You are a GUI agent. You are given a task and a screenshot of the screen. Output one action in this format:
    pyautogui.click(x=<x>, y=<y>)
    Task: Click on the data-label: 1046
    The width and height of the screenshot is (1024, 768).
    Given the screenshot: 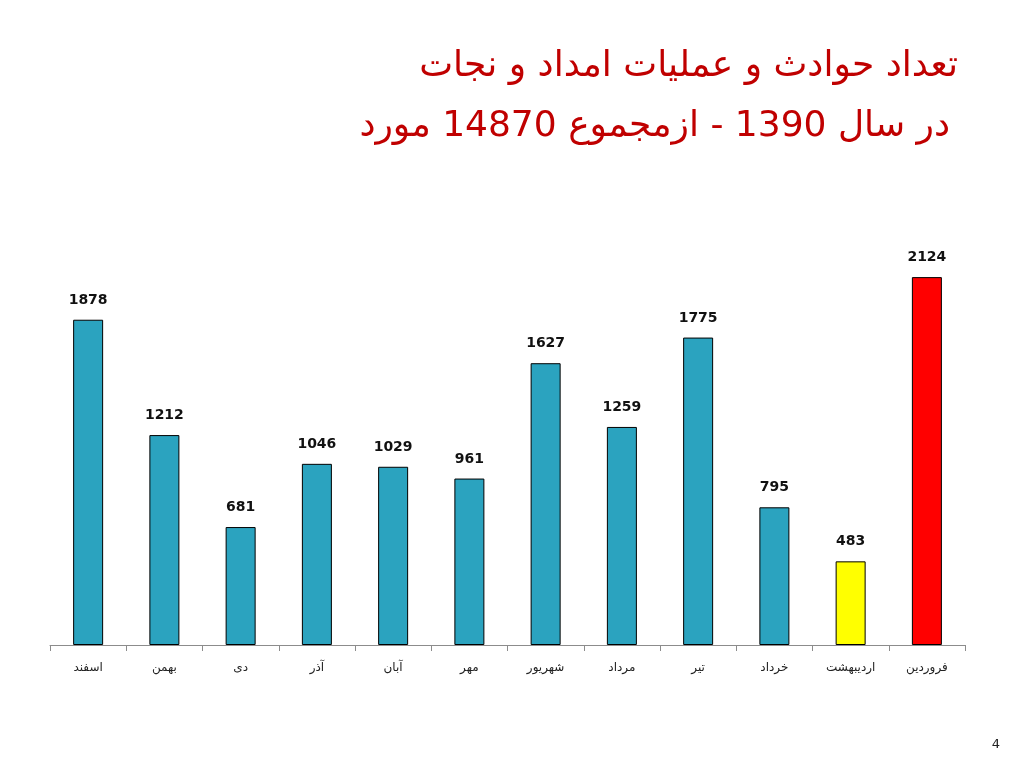 What is the action you would take?
    pyautogui.click(x=317, y=442)
    